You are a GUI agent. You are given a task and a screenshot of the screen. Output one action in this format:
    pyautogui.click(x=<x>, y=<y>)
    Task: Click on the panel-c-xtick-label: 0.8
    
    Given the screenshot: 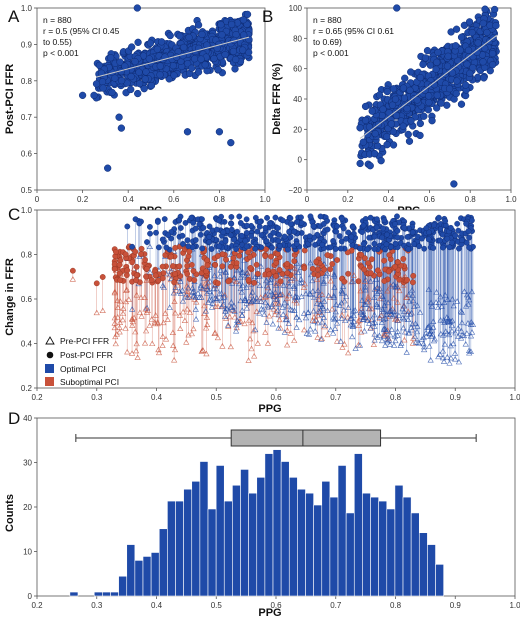 What is the action you would take?
    pyautogui.click(x=396, y=397)
    